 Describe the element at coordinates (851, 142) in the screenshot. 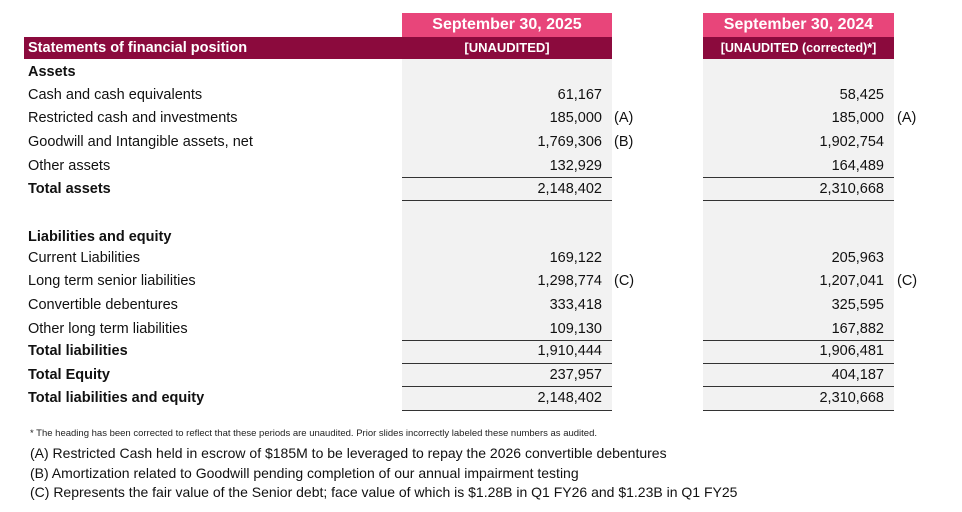

I see `value-2024: 1,902,754` at that location.